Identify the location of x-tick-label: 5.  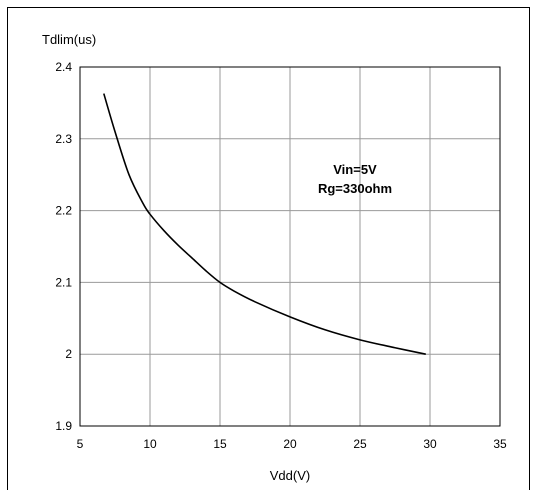
(80, 444).